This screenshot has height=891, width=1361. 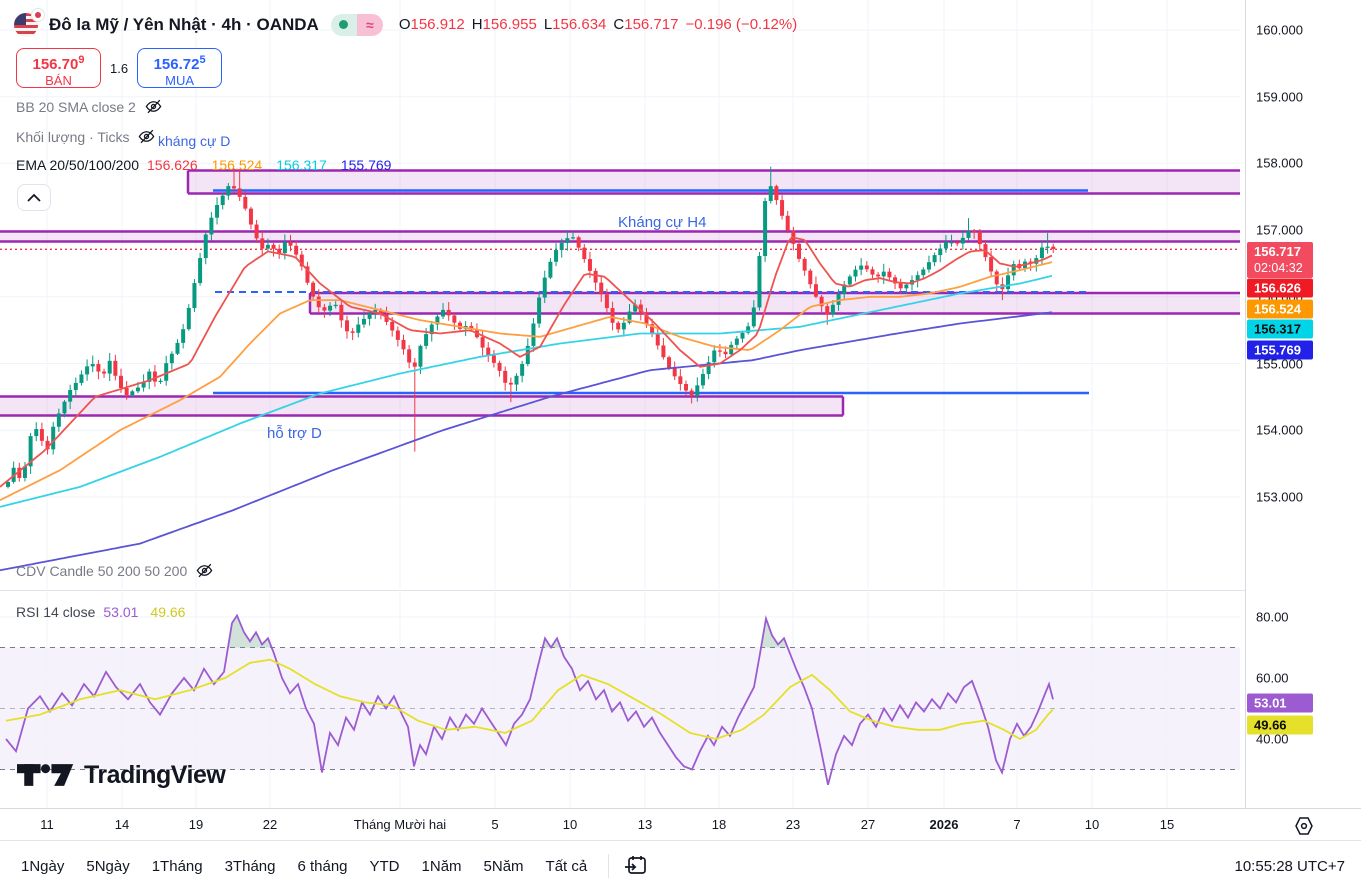 What do you see at coordinates (1279, 230) in the screenshot?
I see `price-axis-label: 157.000` at bounding box center [1279, 230].